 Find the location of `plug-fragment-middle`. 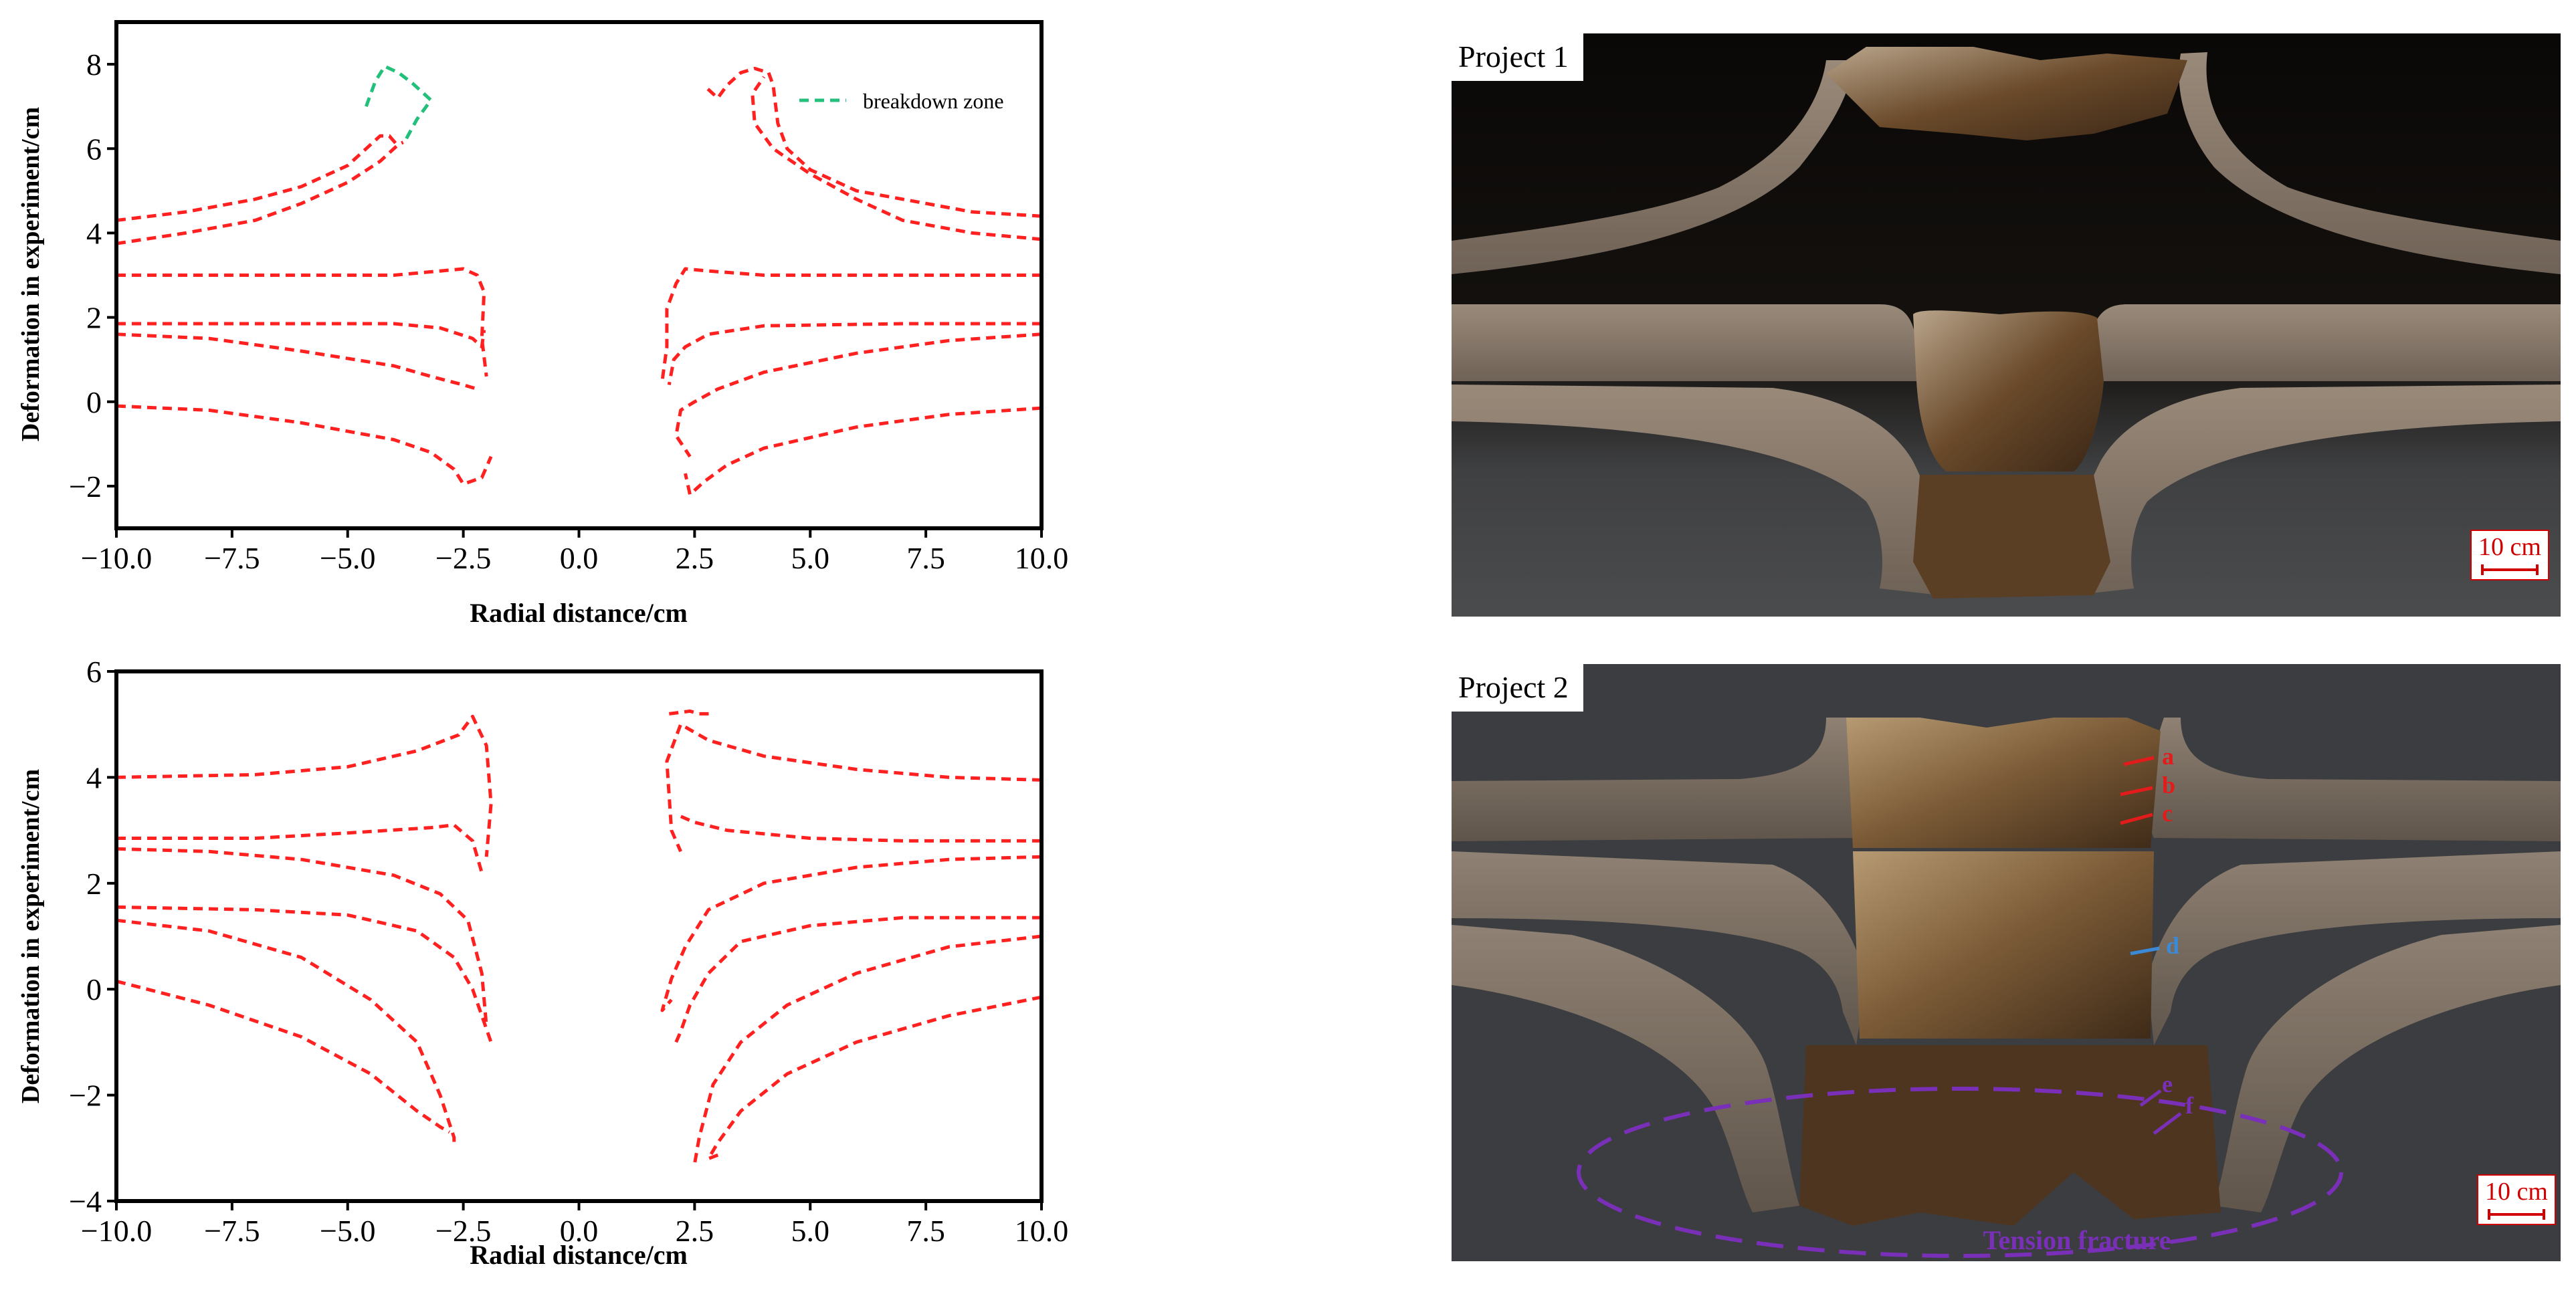

plug-fragment-middle is located at coordinates (2008, 390).